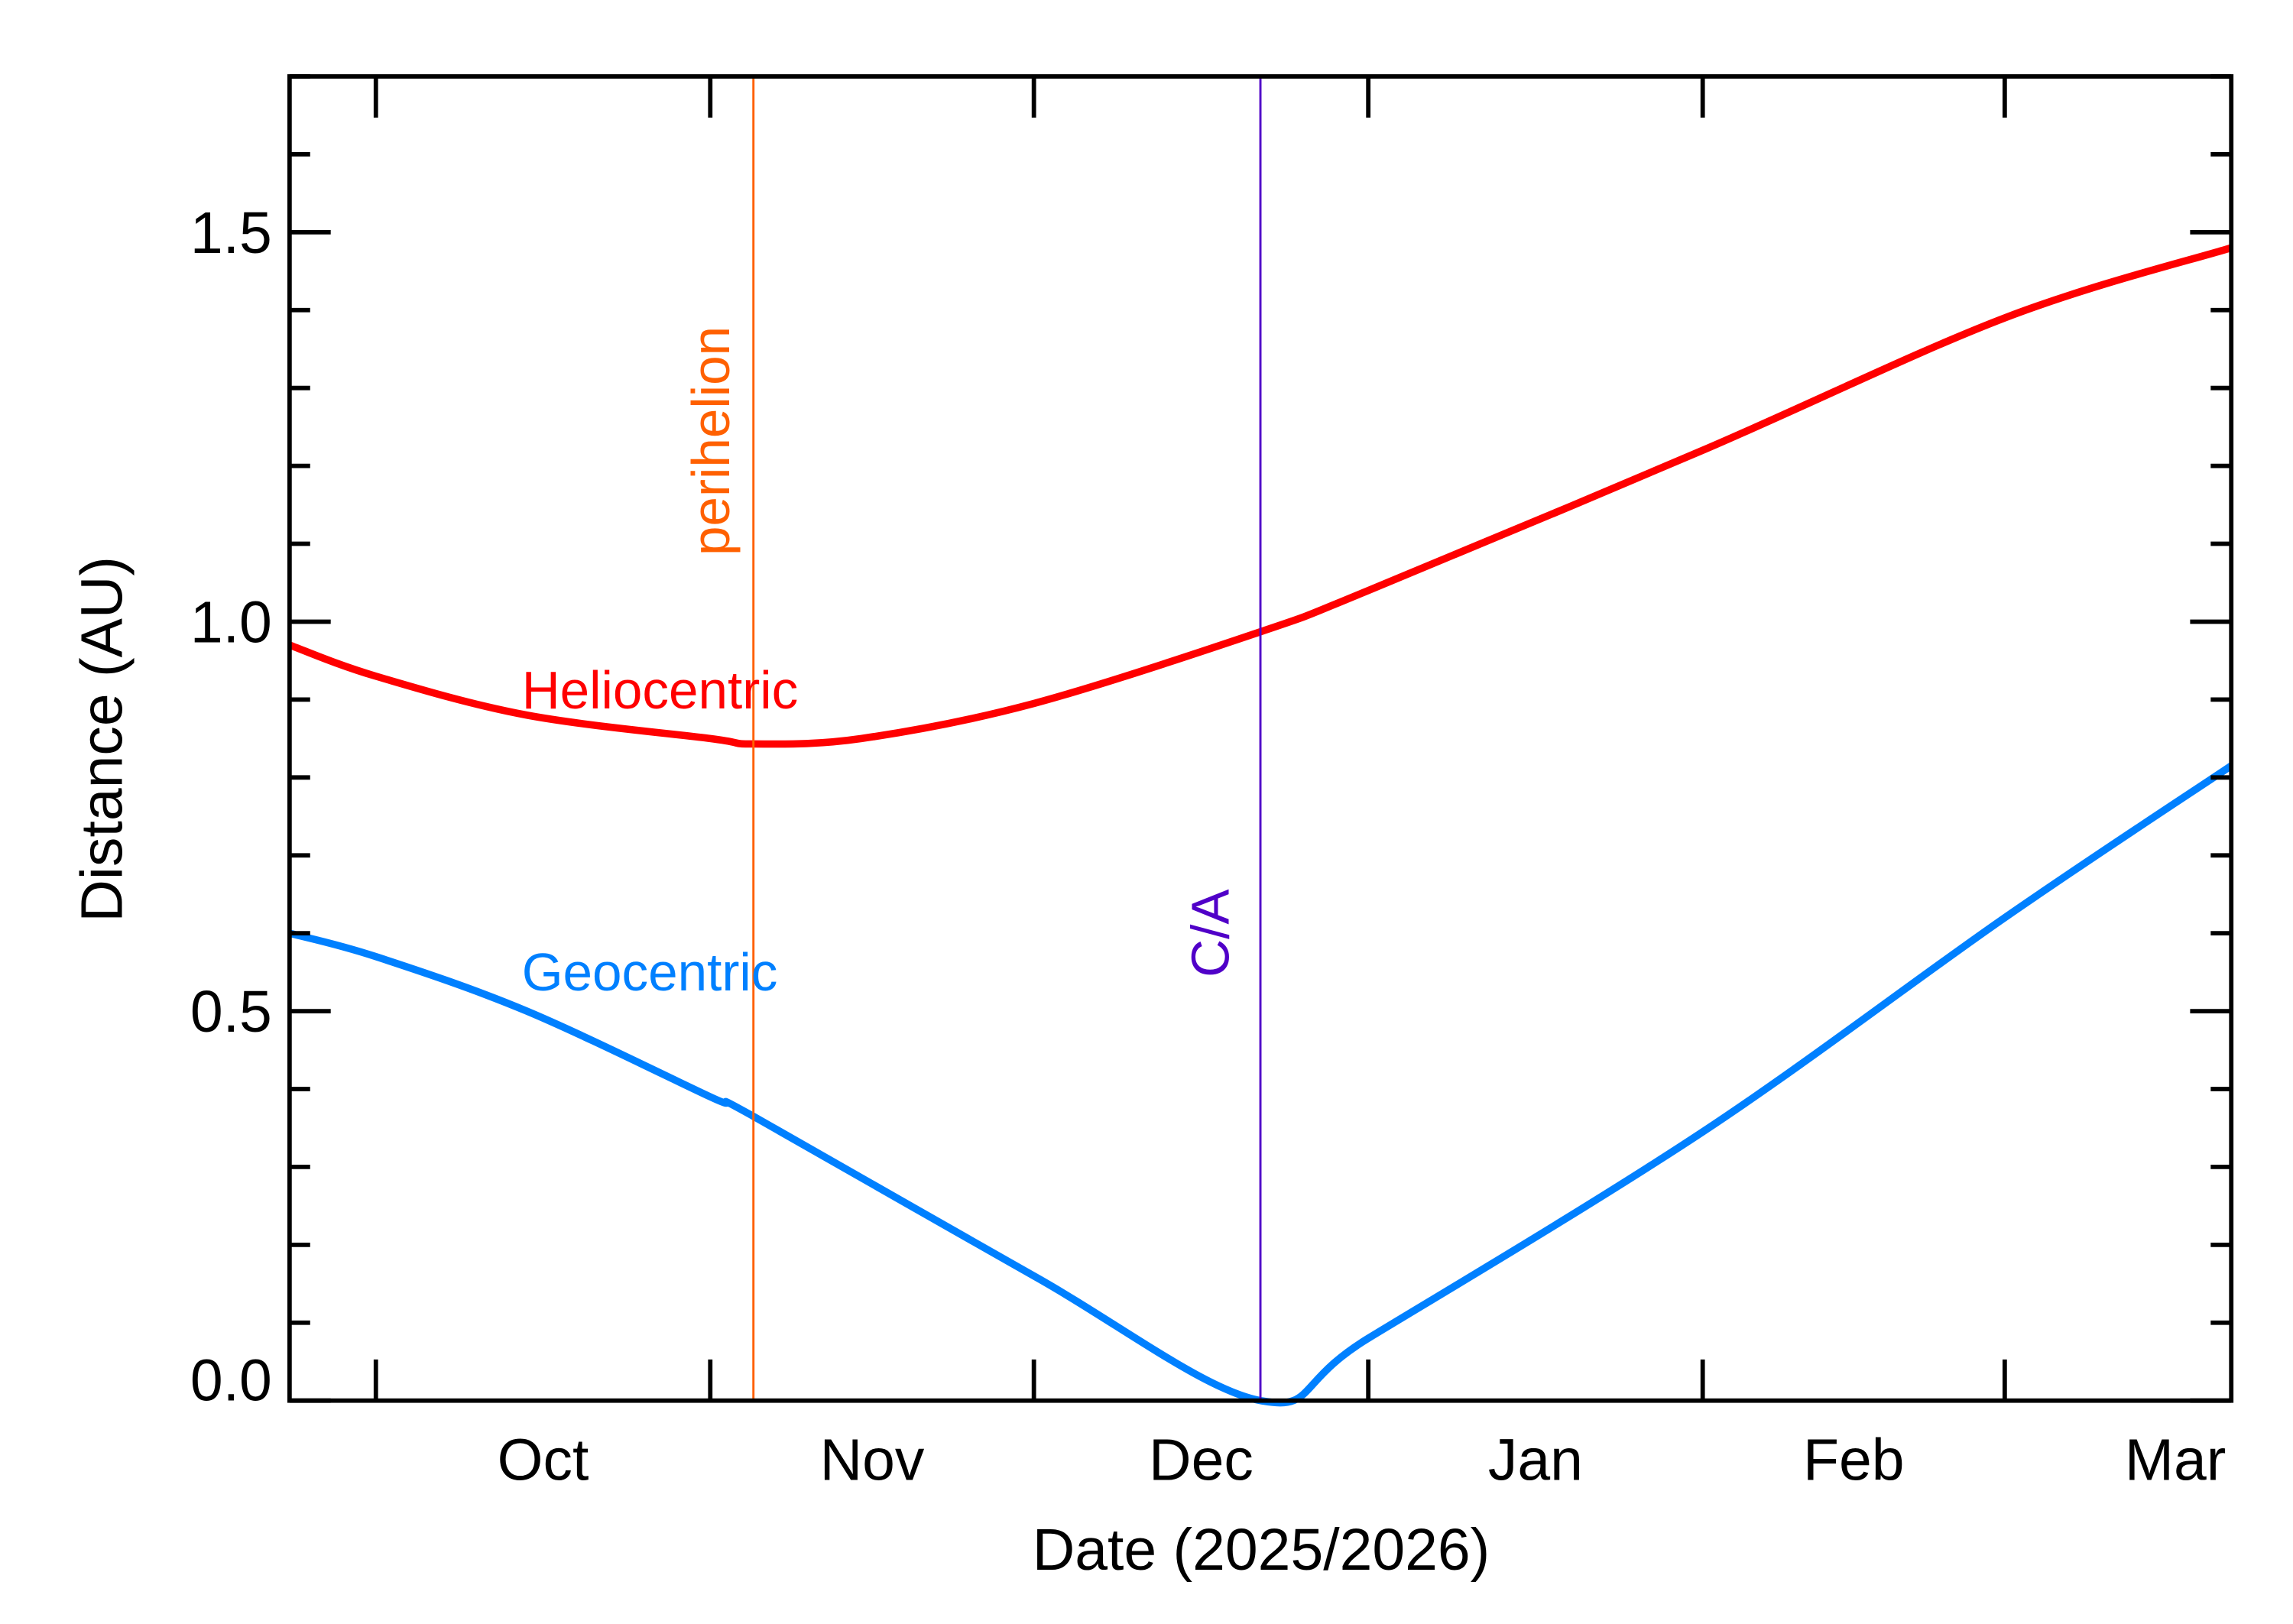 Image resolution: width=2293 pixels, height=1624 pixels. What do you see at coordinates (1536, 1460) in the screenshot?
I see `x-tick-label: Jan` at bounding box center [1536, 1460].